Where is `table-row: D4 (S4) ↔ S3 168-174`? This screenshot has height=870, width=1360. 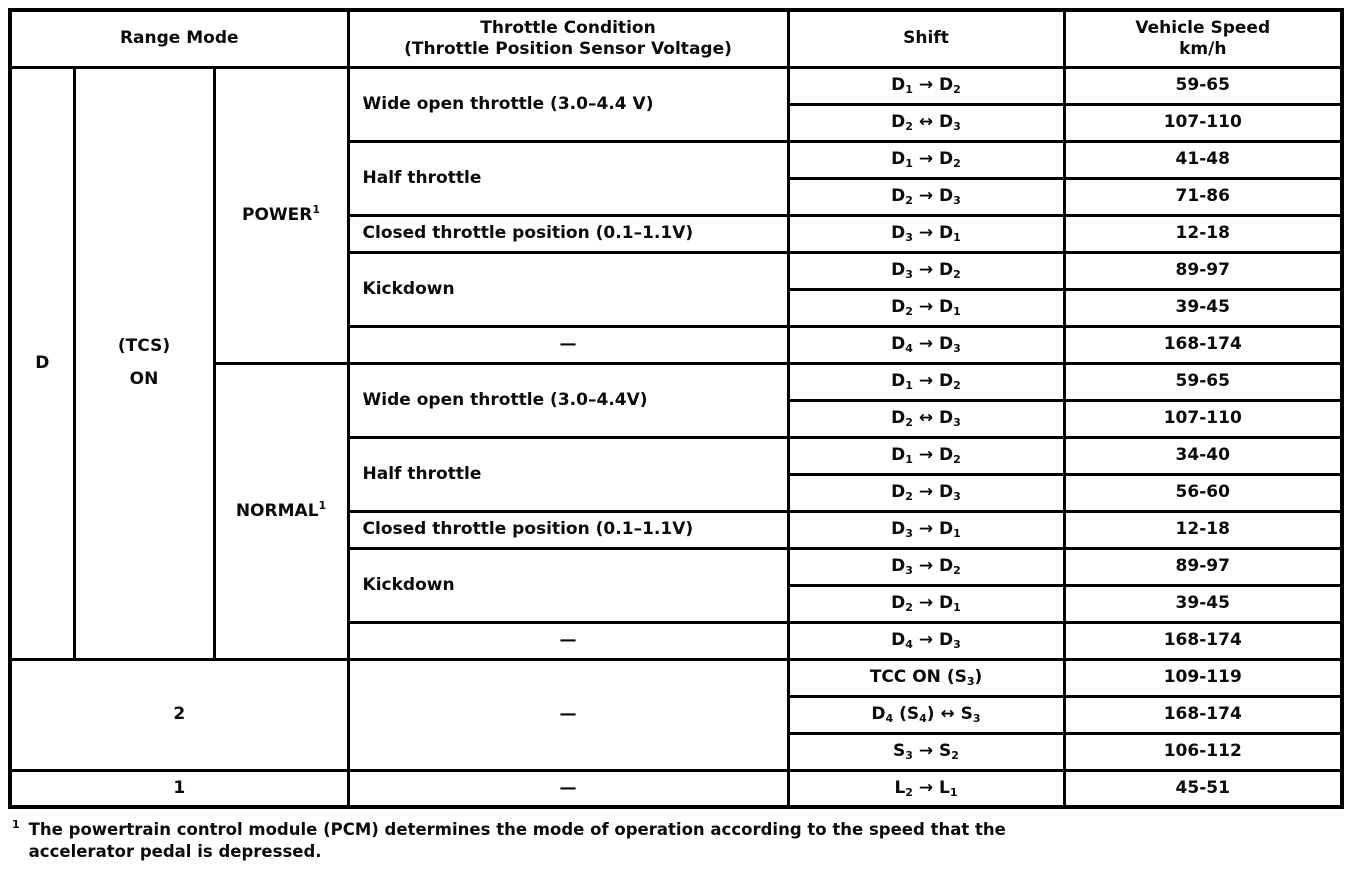
table-row: D4 (S4) ↔ S3 168-174 is located at coordinates (677, 714).